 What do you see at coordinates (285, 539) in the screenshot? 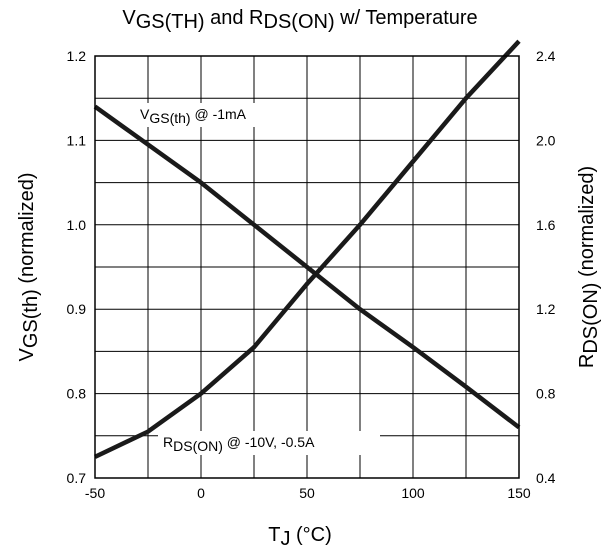
I see `x-axis-label-part-1: J` at bounding box center [285, 539].